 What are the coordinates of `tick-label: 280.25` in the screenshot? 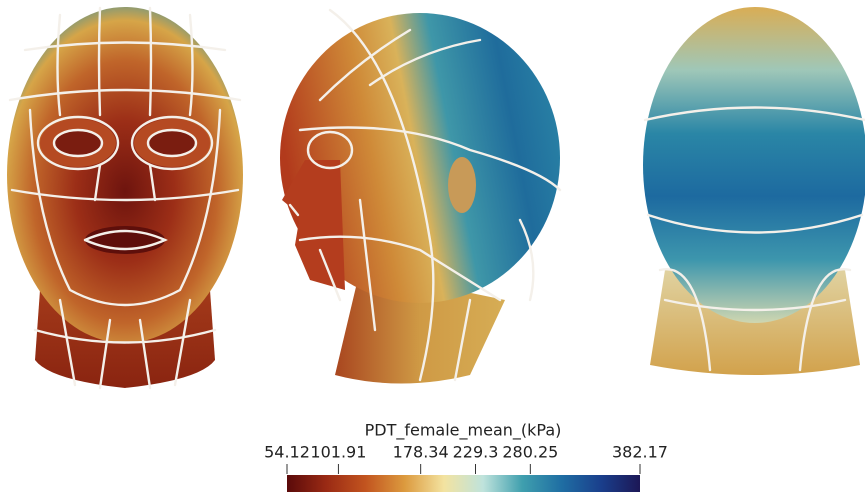 It's located at (530, 452).